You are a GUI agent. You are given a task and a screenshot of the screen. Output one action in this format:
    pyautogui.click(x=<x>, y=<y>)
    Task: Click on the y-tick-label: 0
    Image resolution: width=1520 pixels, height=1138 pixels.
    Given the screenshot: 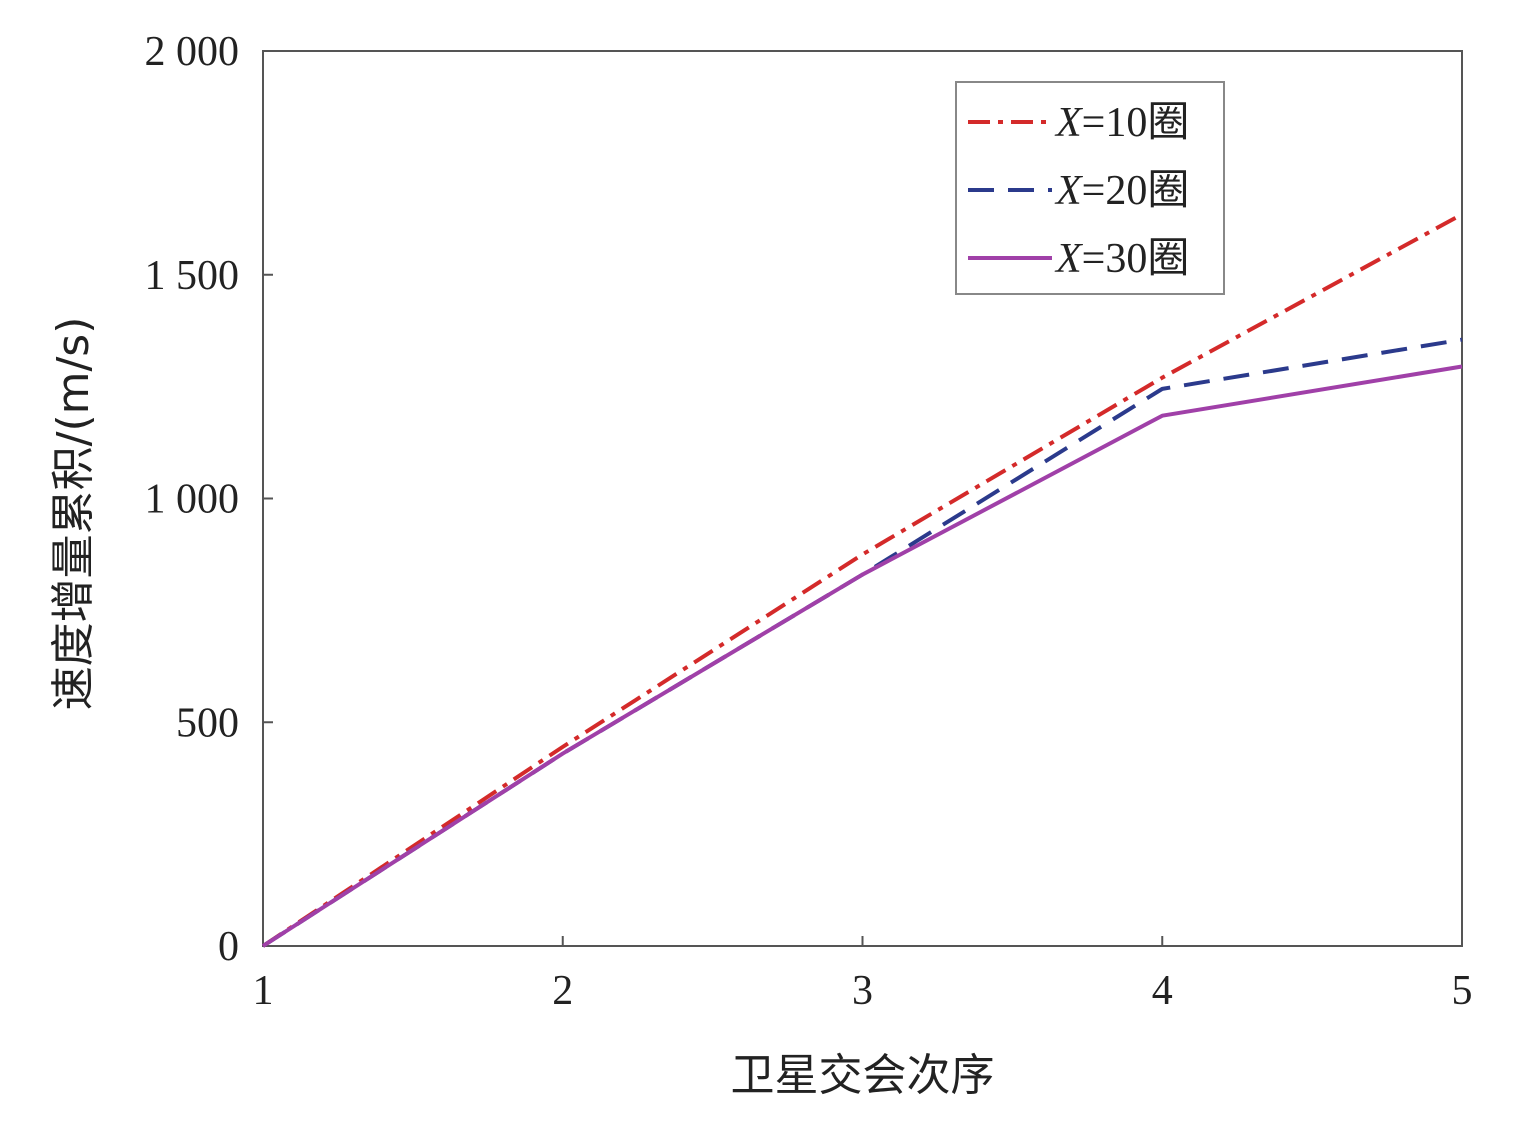 What is the action you would take?
    pyautogui.click(x=228, y=947)
    